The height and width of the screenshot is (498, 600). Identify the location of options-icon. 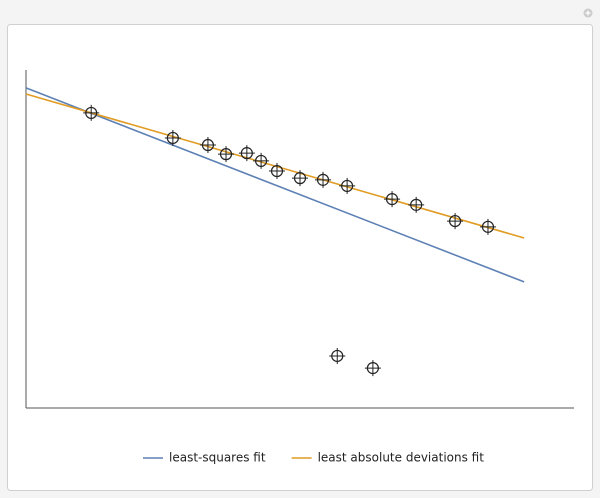
(588, 13).